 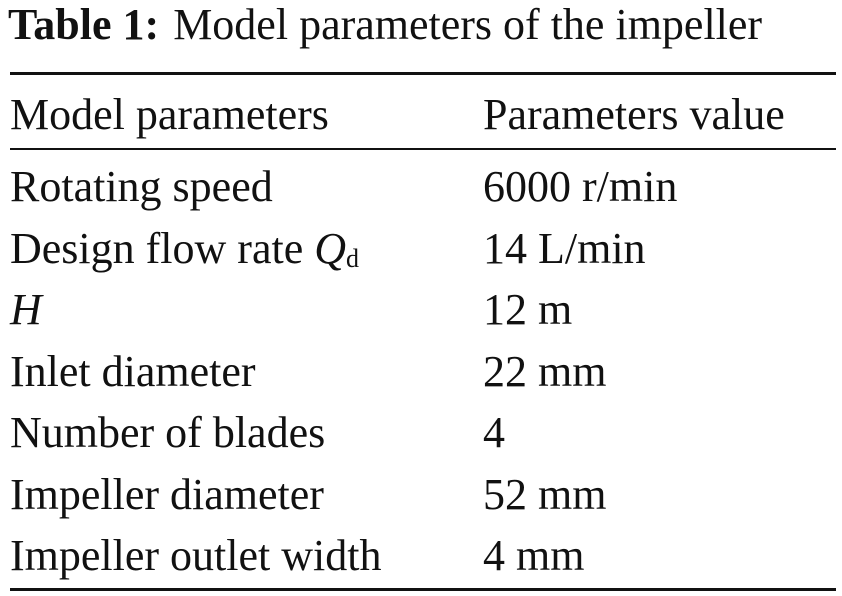 I want to click on param-name: Design flow rate Qd, so click(x=184, y=254).